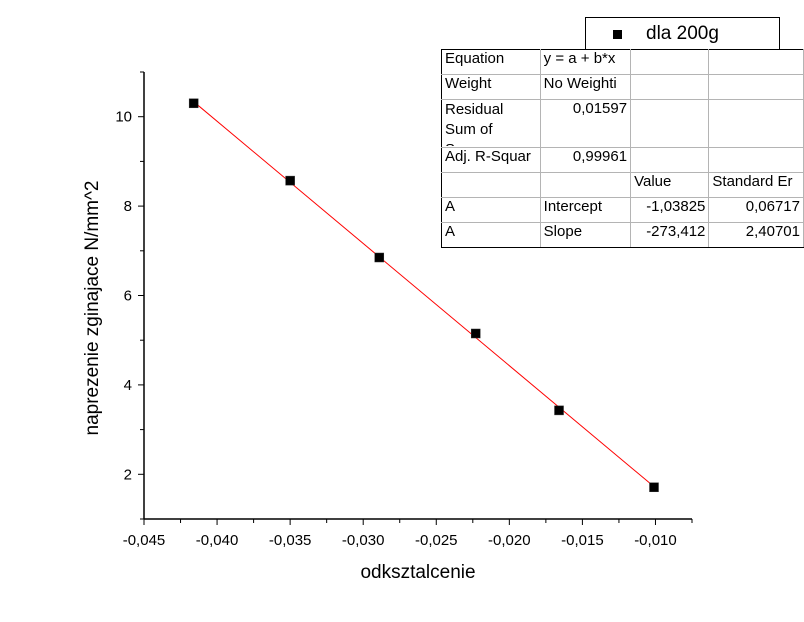  I want to click on x-tick-label: -0,040, so click(217, 540).